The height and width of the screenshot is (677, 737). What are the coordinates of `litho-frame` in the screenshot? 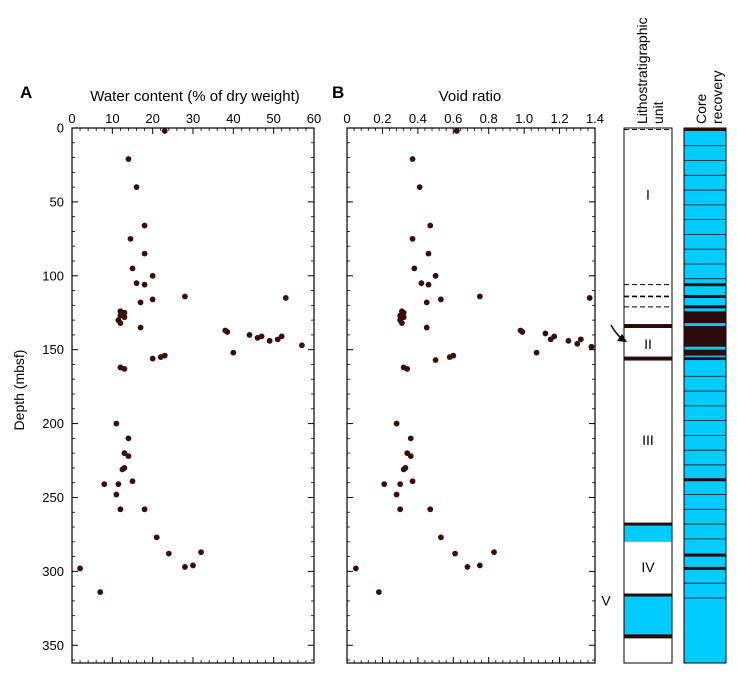 It's located at (648, 395).